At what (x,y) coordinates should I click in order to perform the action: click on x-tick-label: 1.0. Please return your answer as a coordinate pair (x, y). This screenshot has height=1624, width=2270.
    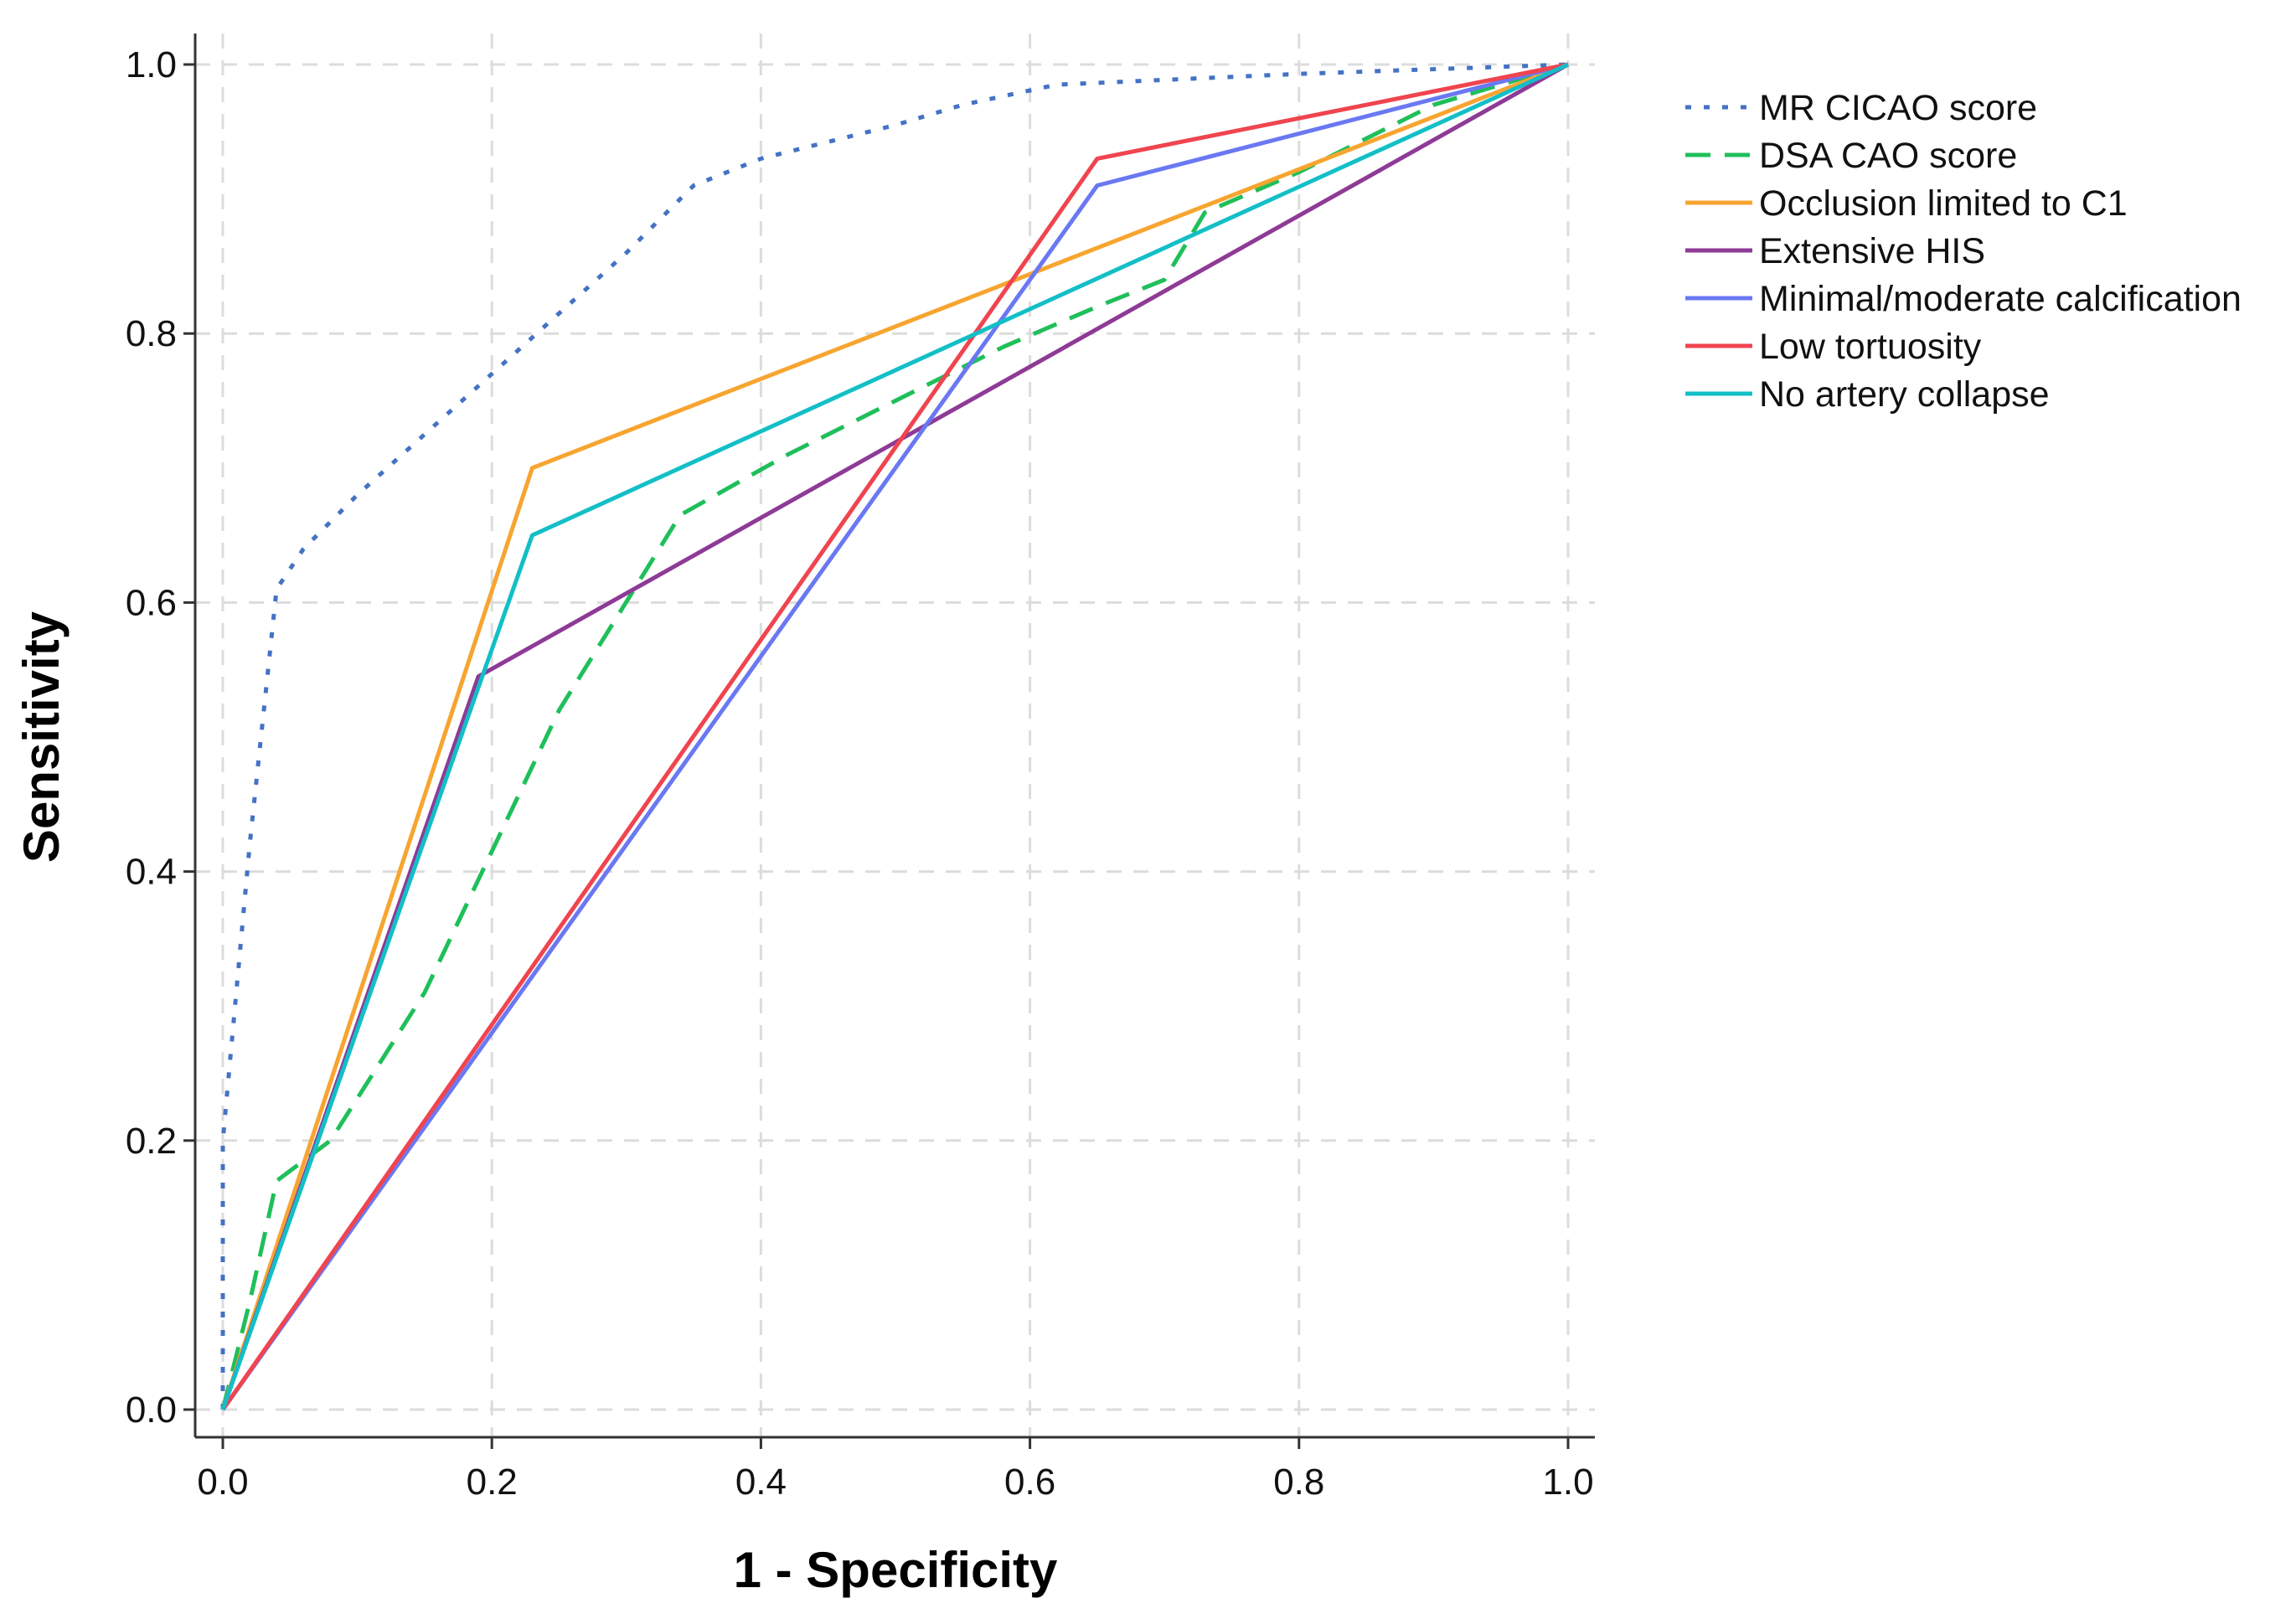
    Looking at the image, I should click on (1567, 1482).